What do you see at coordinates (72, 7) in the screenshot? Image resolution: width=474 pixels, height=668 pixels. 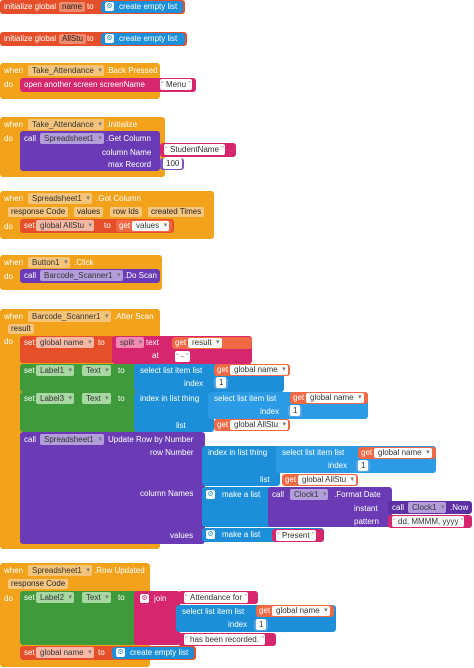 I see `var-name: name` at bounding box center [72, 7].